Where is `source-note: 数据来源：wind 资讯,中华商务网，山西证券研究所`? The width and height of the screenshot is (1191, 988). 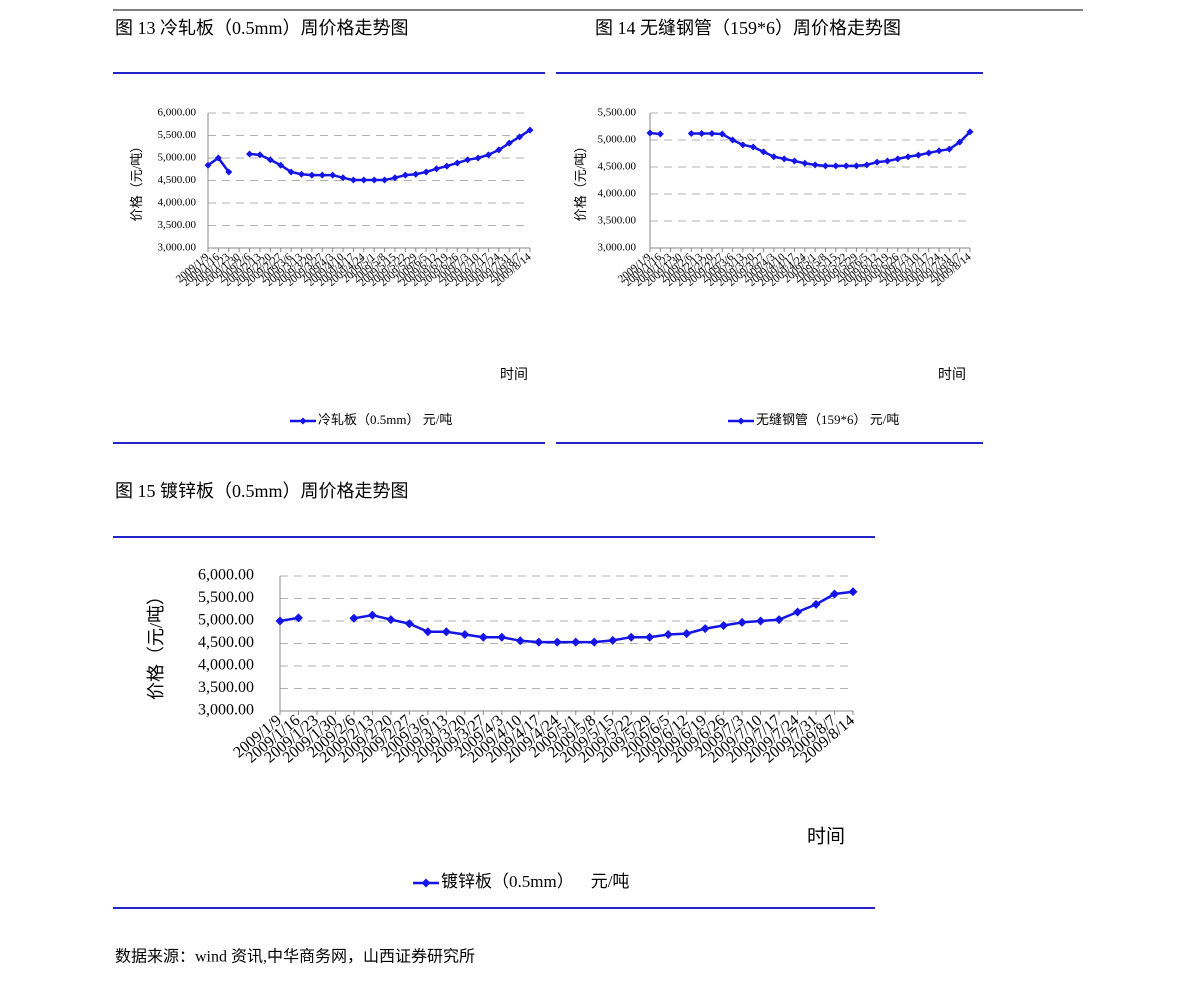 source-note: 数据来源：wind 资讯,中华商务网，山西证券研究所 is located at coordinates (295, 957).